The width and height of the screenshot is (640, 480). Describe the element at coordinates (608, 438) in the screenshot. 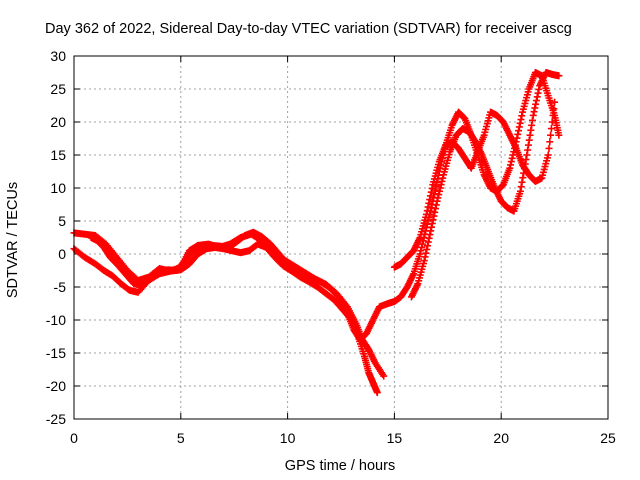

I see `x-tick-label: 25` at that location.